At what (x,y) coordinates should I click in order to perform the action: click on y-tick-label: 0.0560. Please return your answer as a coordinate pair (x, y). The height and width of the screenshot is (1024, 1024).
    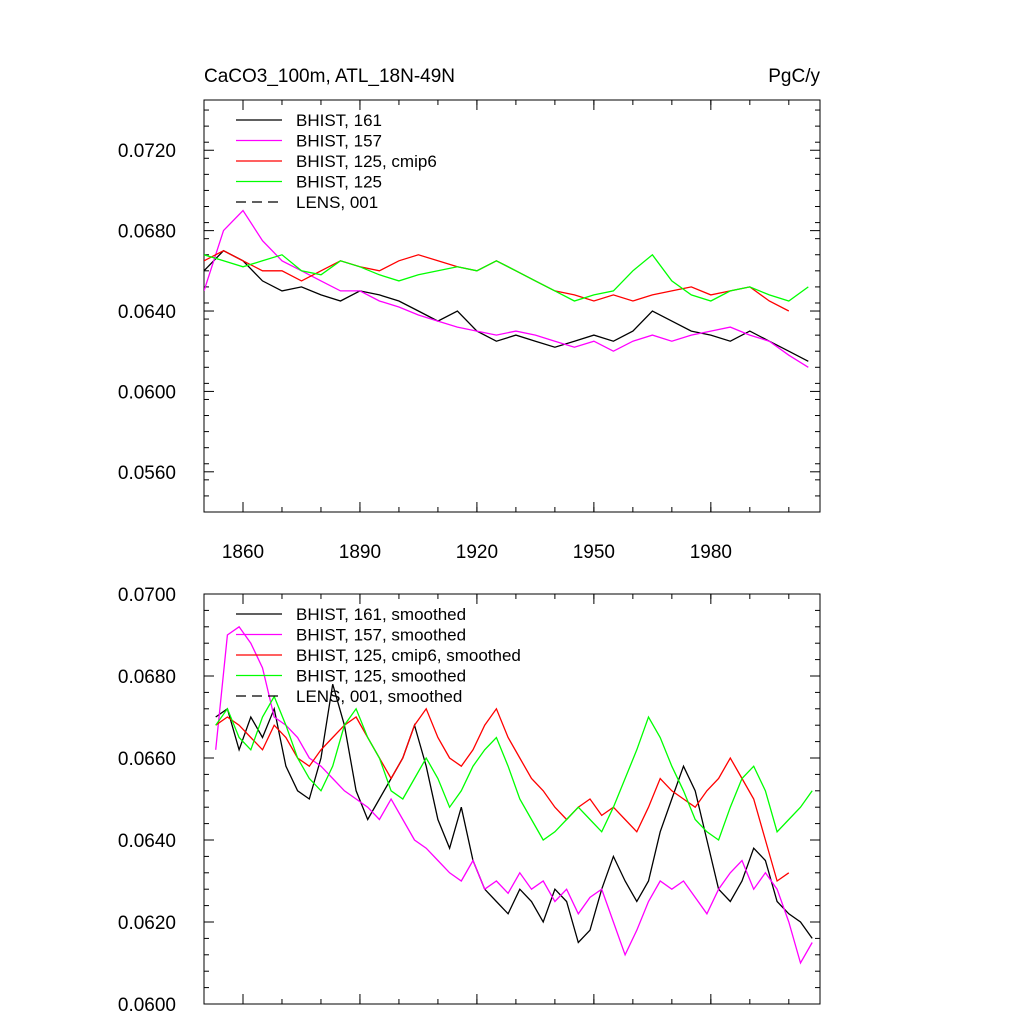
    Looking at the image, I should click on (147, 473).